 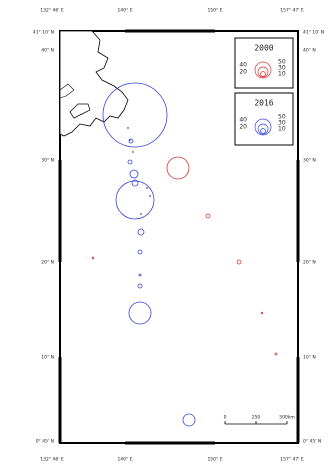 I want to click on left-label: 30° N, so click(x=47, y=161).